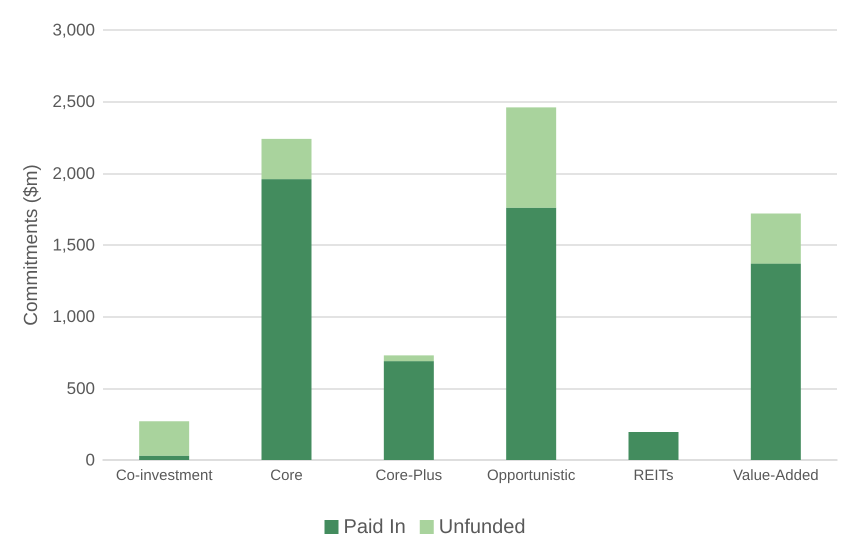 The height and width of the screenshot is (550, 850). I want to click on x-tick-label: Core-Plus, so click(408, 475).